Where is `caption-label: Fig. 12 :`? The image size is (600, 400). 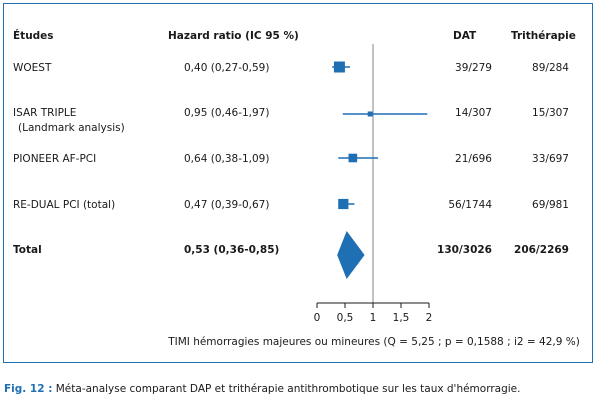 caption-label: Fig. 12 : is located at coordinates (28, 389).